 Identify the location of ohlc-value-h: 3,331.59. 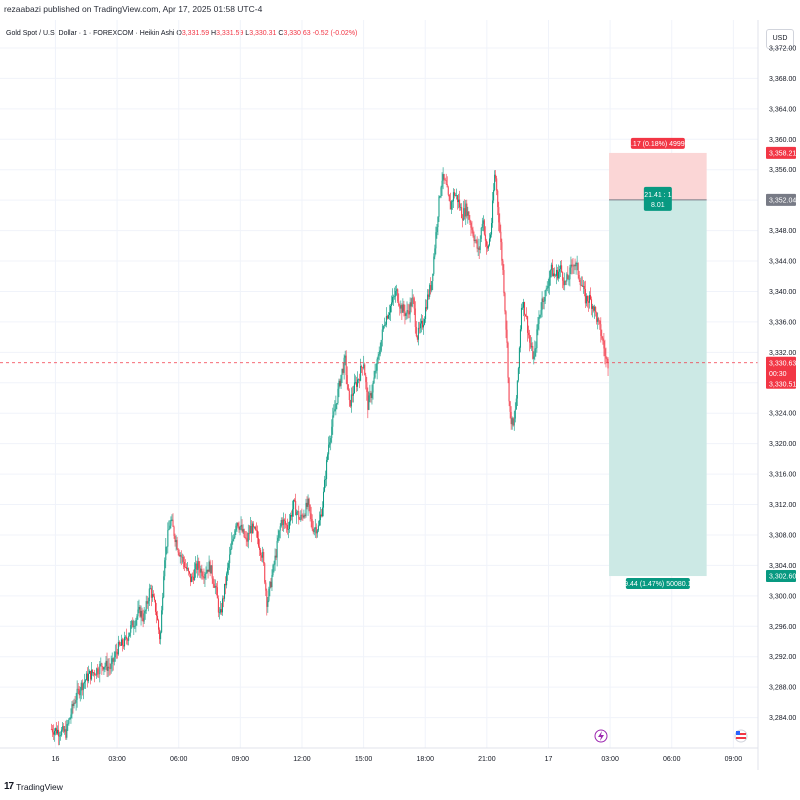
(230, 33).